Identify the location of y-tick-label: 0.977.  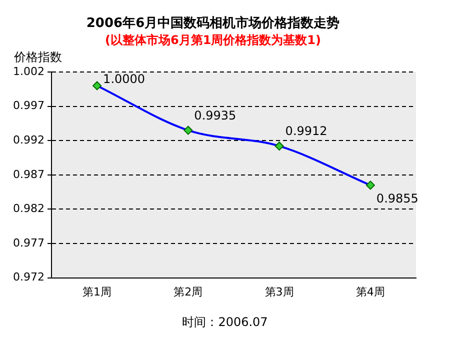
(28, 243).